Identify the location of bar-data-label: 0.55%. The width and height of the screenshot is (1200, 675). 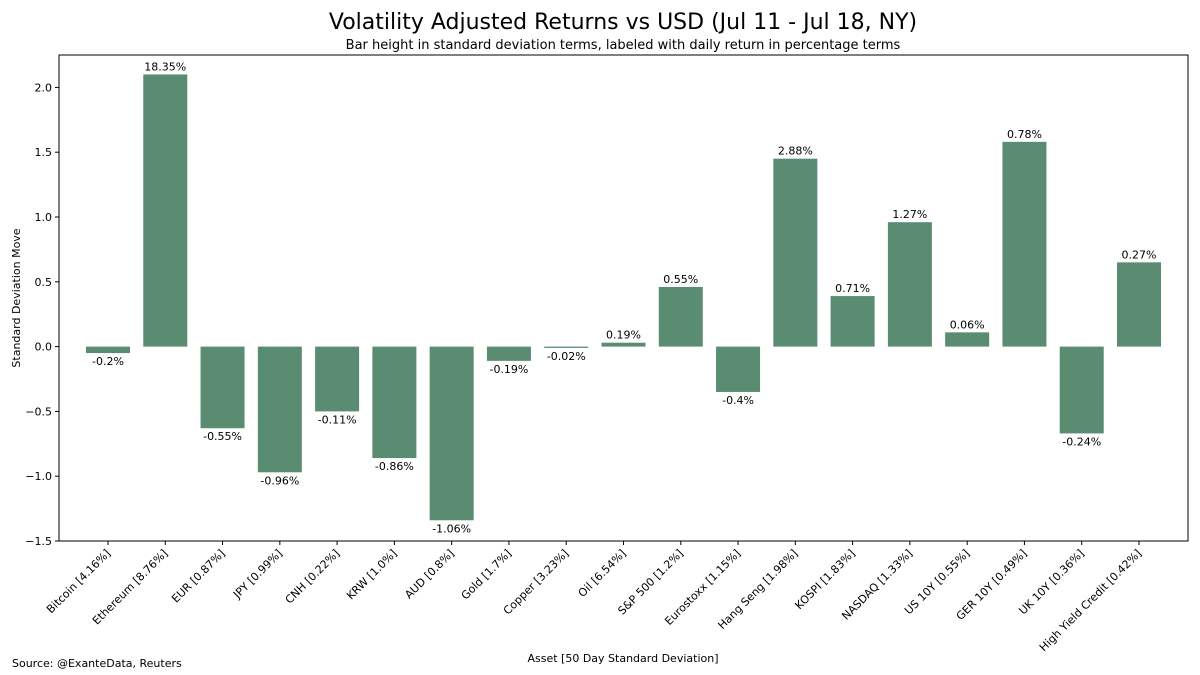
(680, 279).